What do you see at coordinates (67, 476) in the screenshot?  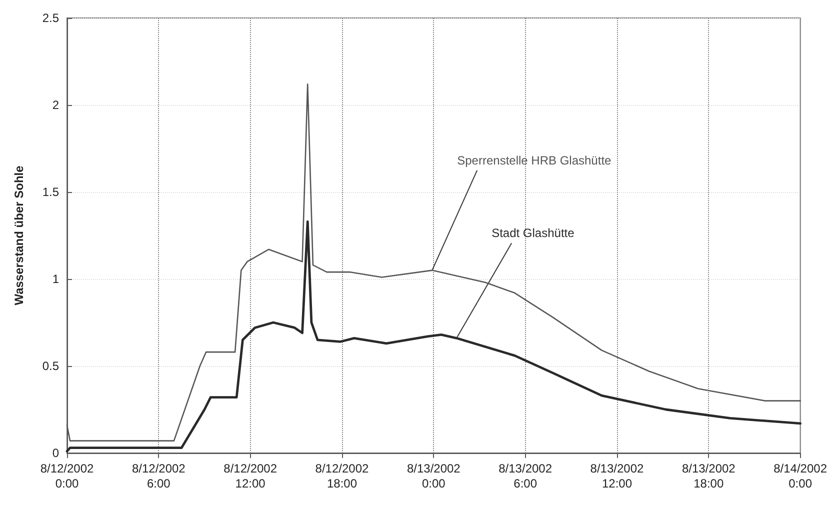 I see `x-tick-label: 8/12/2002 0:00` at bounding box center [67, 476].